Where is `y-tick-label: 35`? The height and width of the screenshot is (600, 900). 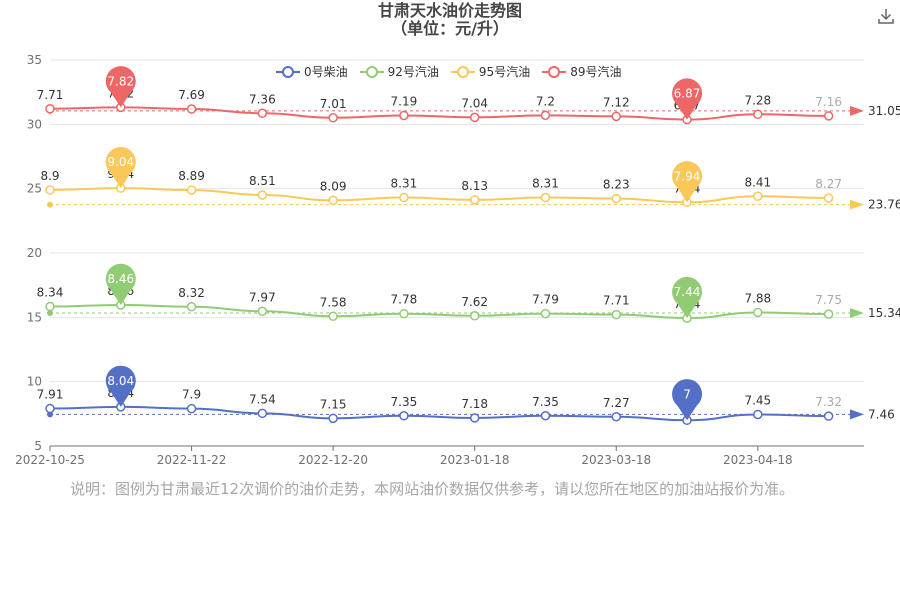
y-tick-label: 35 is located at coordinates (34, 60).